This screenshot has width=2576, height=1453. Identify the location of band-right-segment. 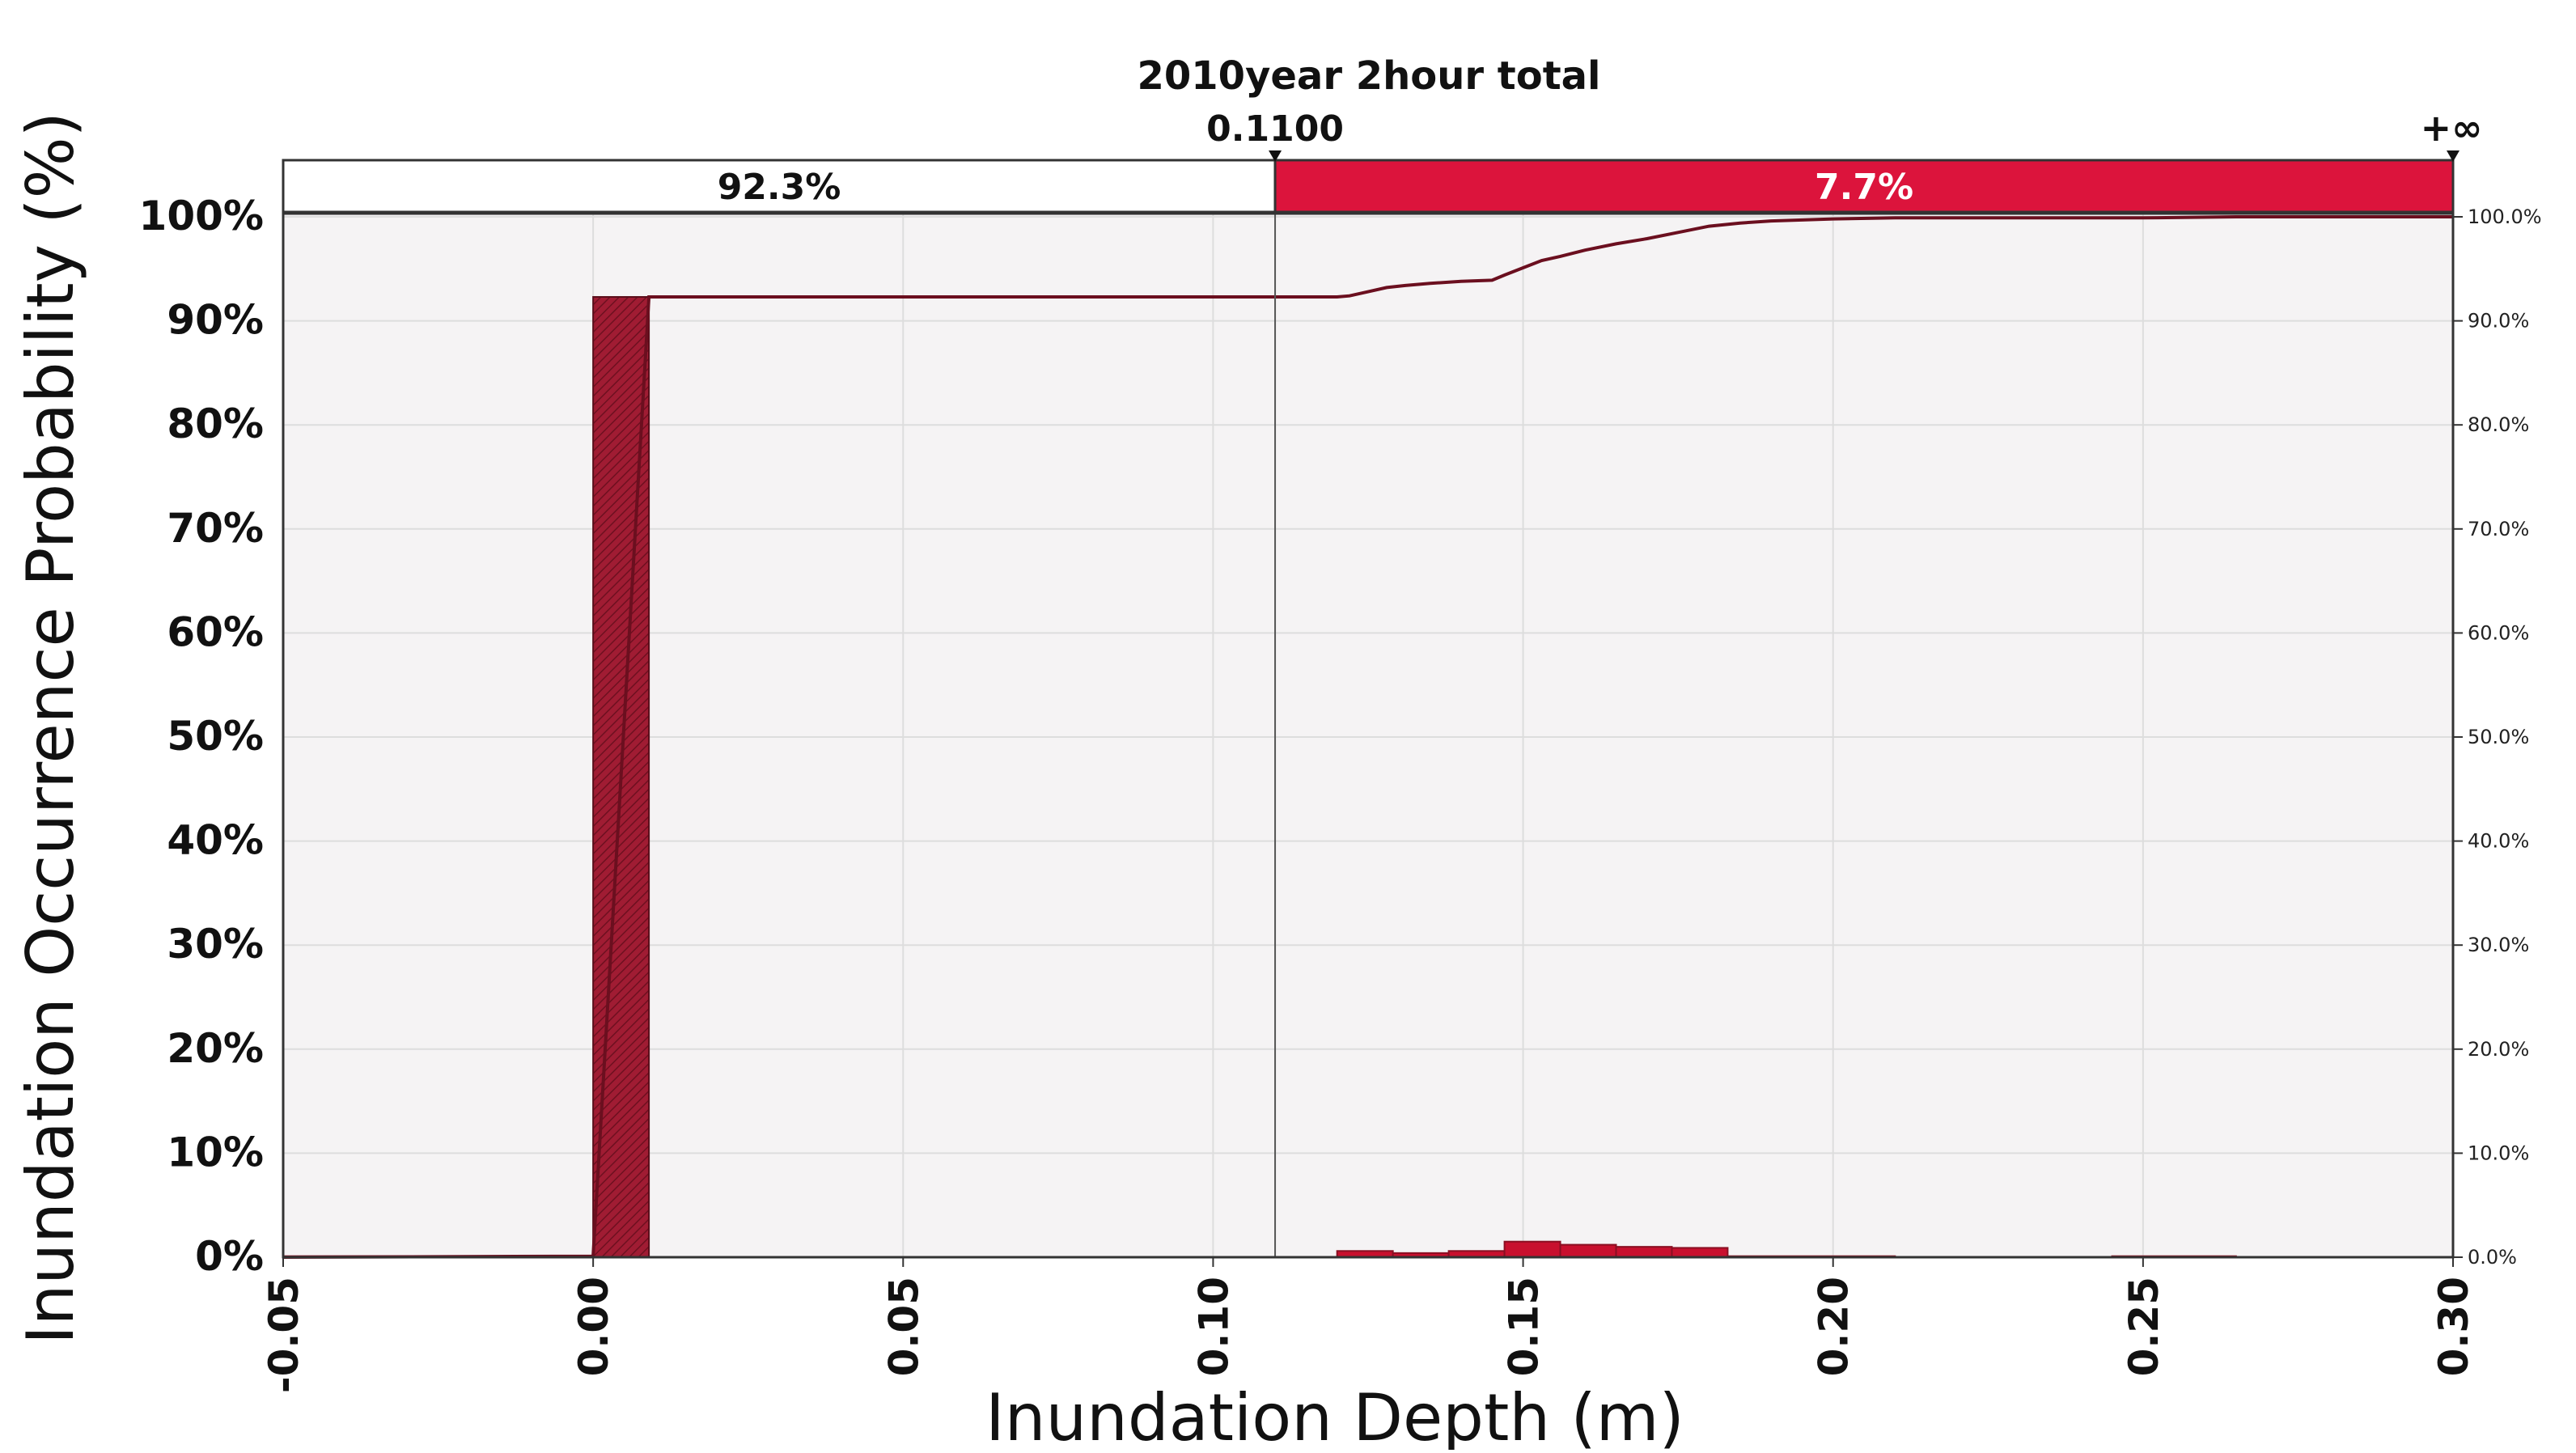
(1864, 186).